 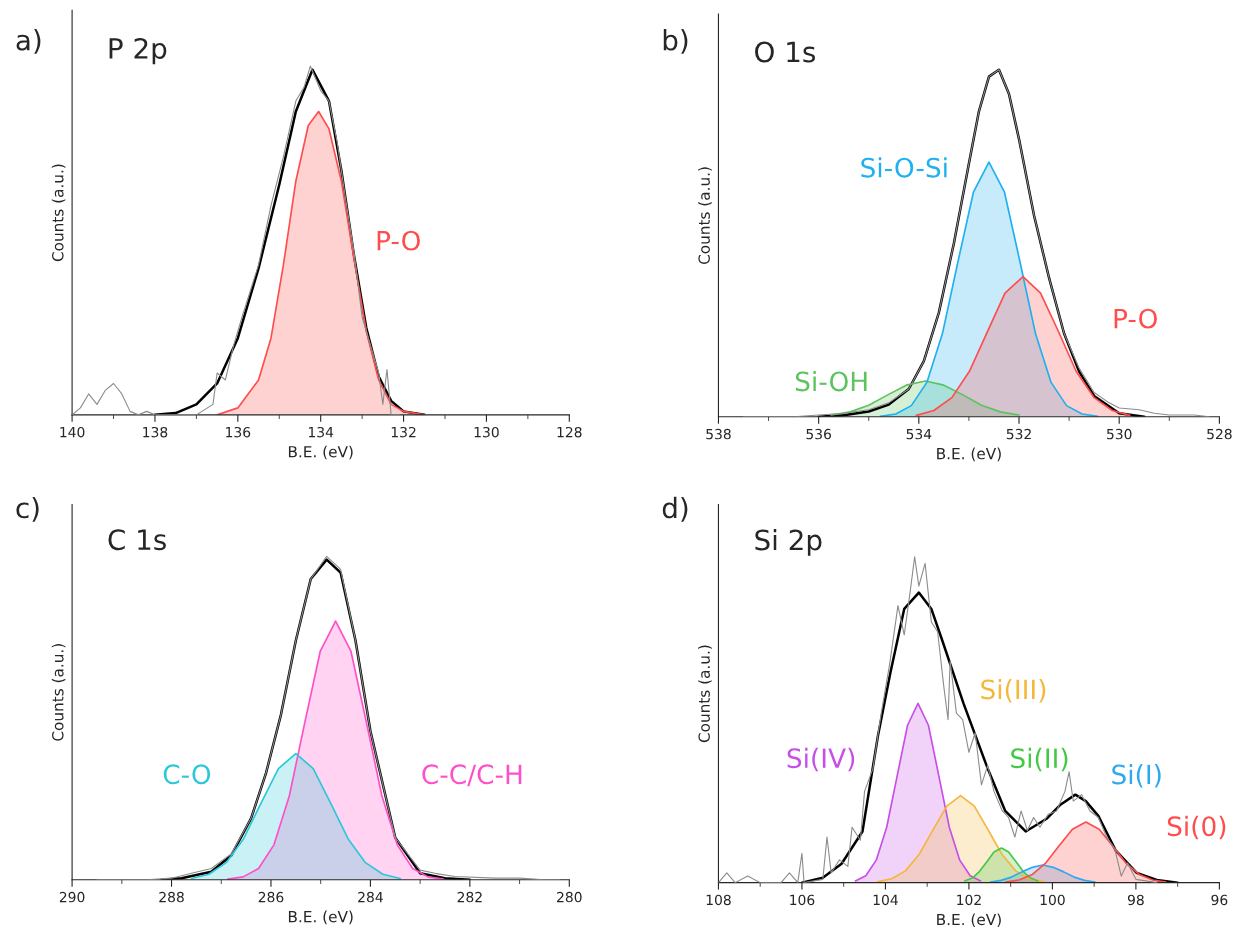 I want to click on x-tick-label: 108, so click(x=718, y=900).